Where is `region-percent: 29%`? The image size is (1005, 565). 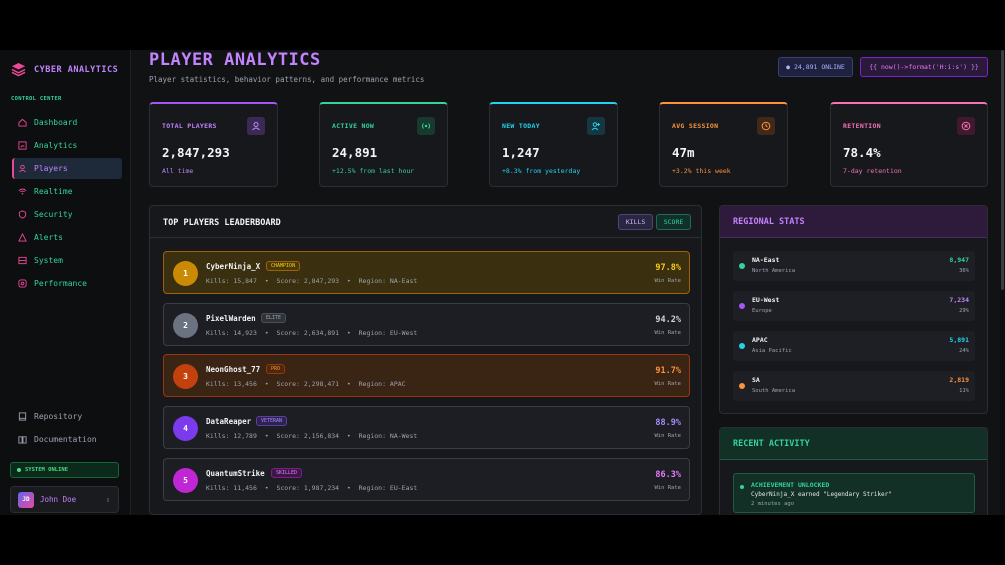 region-percent: 29% is located at coordinates (964, 311).